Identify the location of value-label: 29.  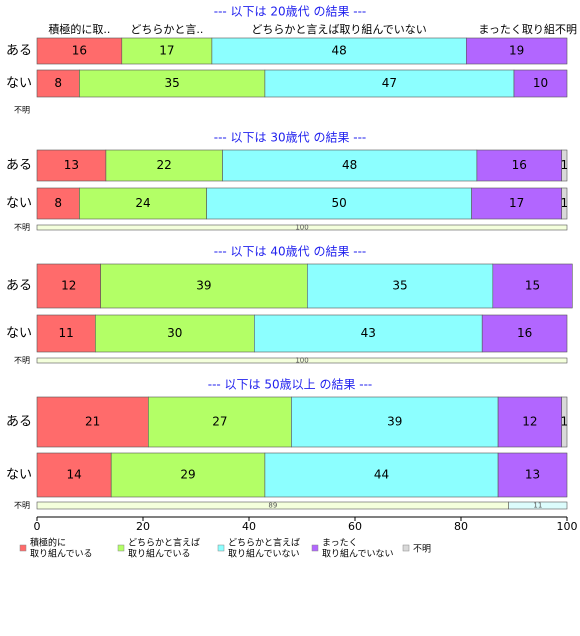
(187, 475).